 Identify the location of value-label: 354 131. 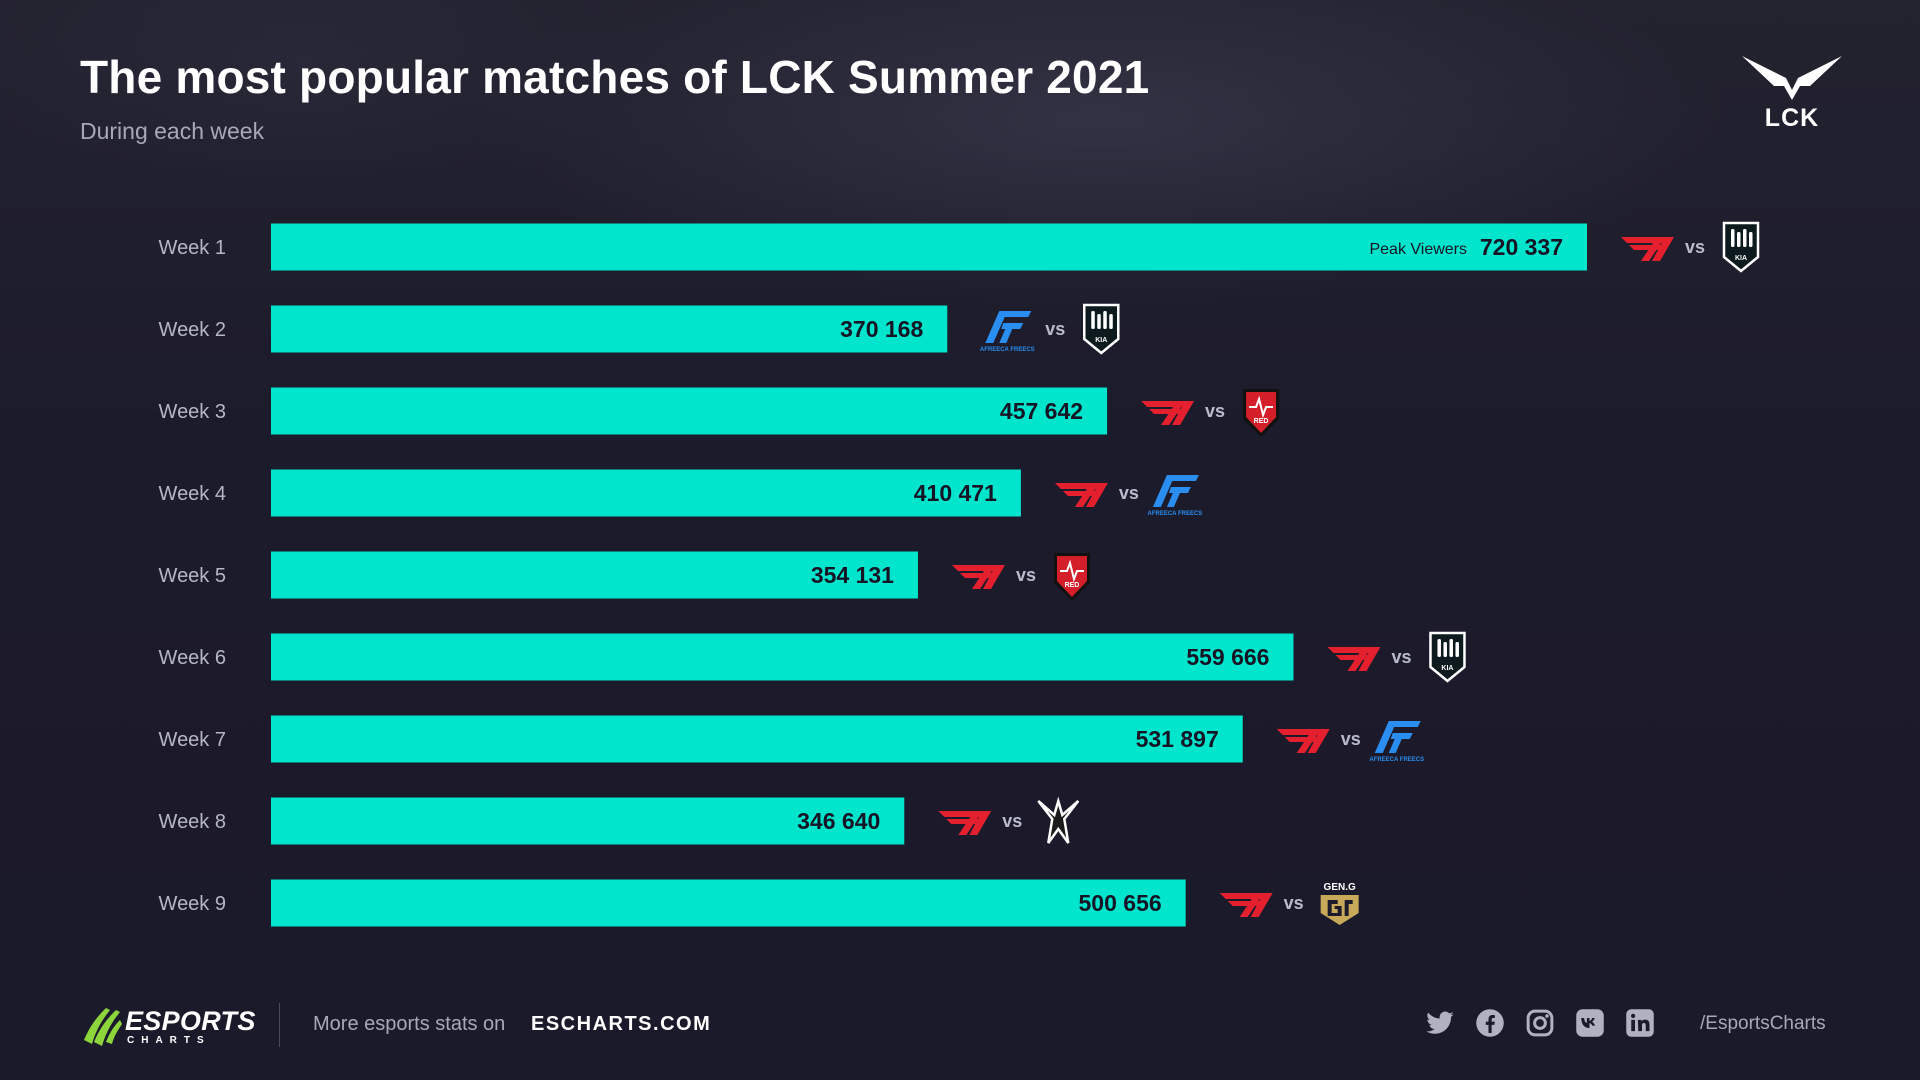
(852, 575).